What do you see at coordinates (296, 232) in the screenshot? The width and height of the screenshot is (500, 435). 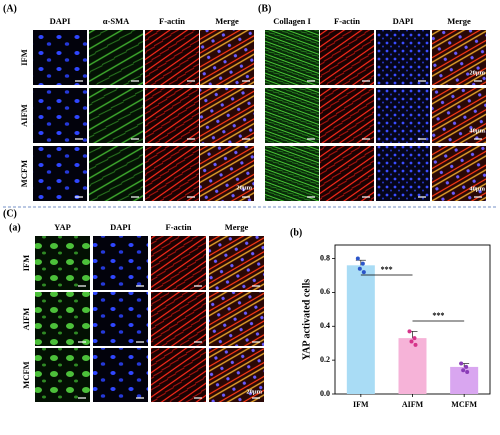 I see `panel-label: (b)` at bounding box center [296, 232].